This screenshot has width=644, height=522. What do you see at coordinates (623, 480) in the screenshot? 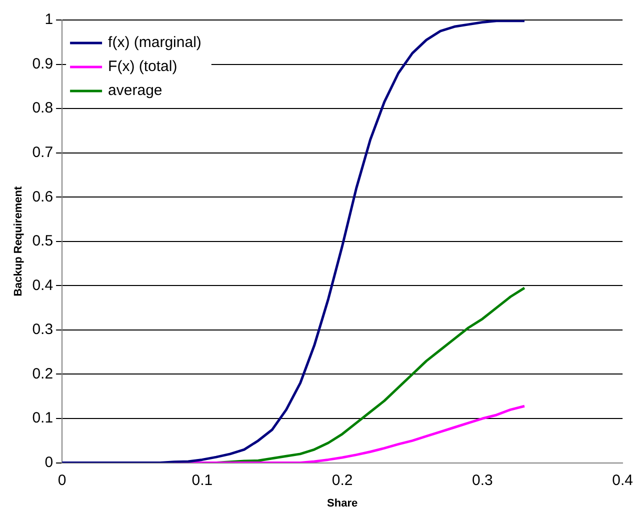
I see `x-tick-label: 0.4` at bounding box center [623, 480].